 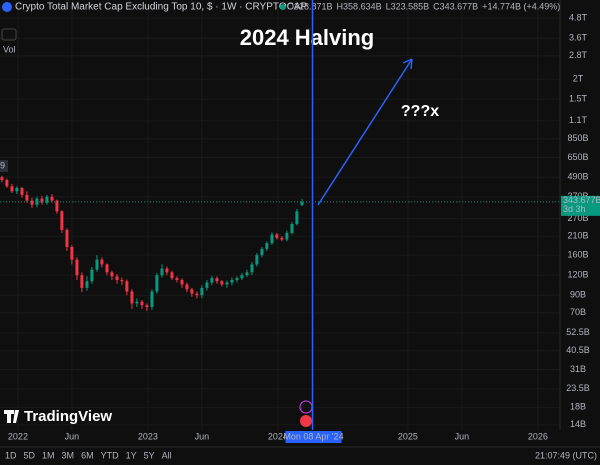 What do you see at coordinates (9, 49) in the screenshot?
I see `volume-label: Vol` at bounding box center [9, 49].